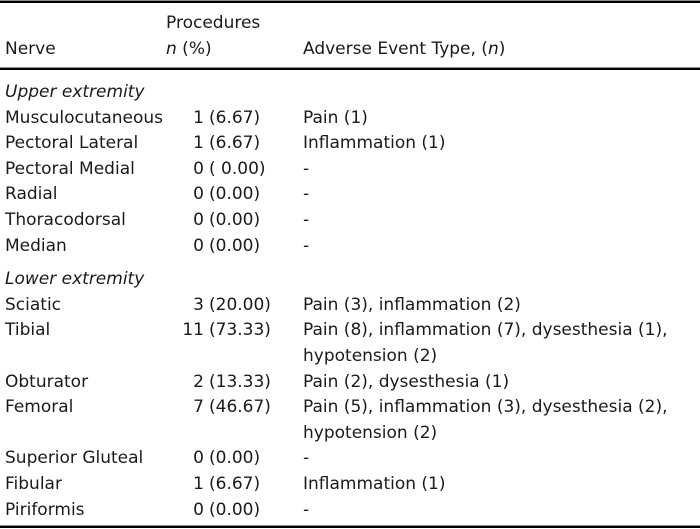  What do you see at coordinates (30, 49) in the screenshot?
I see `header-nerve: Nerve` at bounding box center [30, 49].